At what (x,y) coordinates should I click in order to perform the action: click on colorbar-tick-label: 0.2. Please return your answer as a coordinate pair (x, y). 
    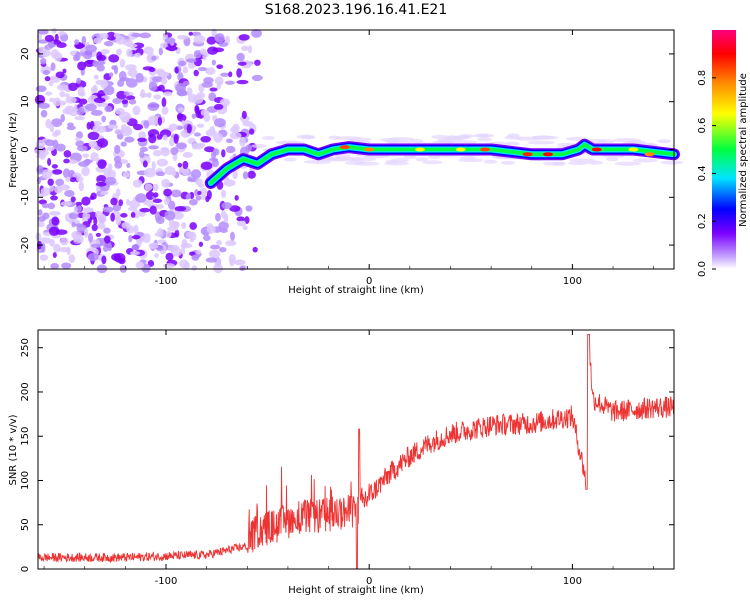
    Looking at the image, I should click on (702, 221).